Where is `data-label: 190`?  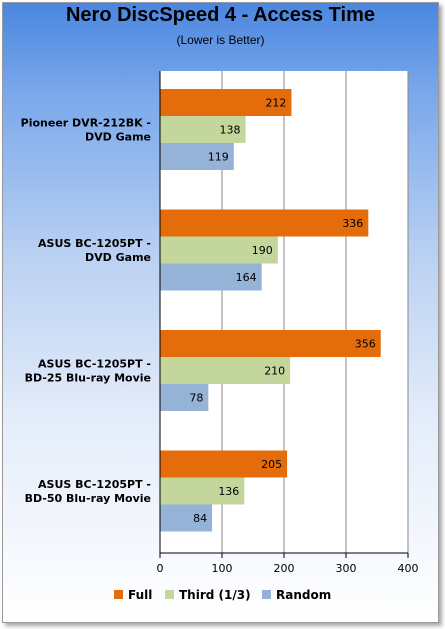 data-label: 190 is located at coordinates (262, 250).